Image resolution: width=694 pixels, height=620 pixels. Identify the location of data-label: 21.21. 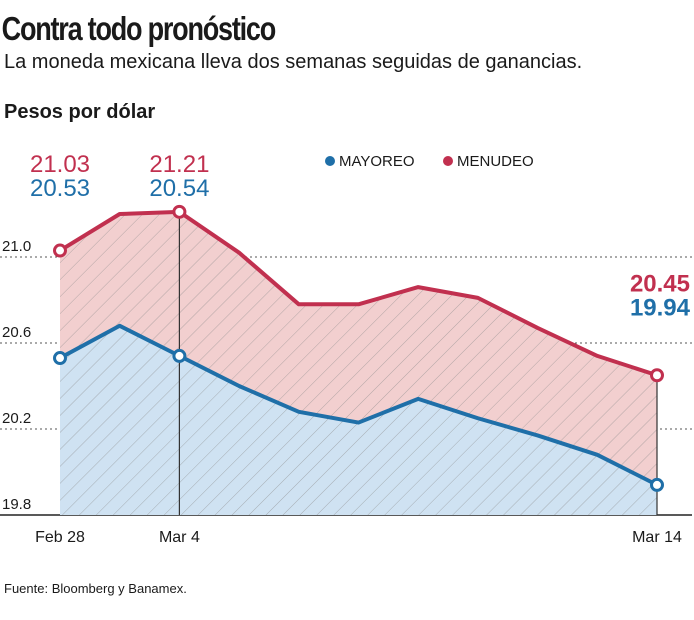
(179, 164).